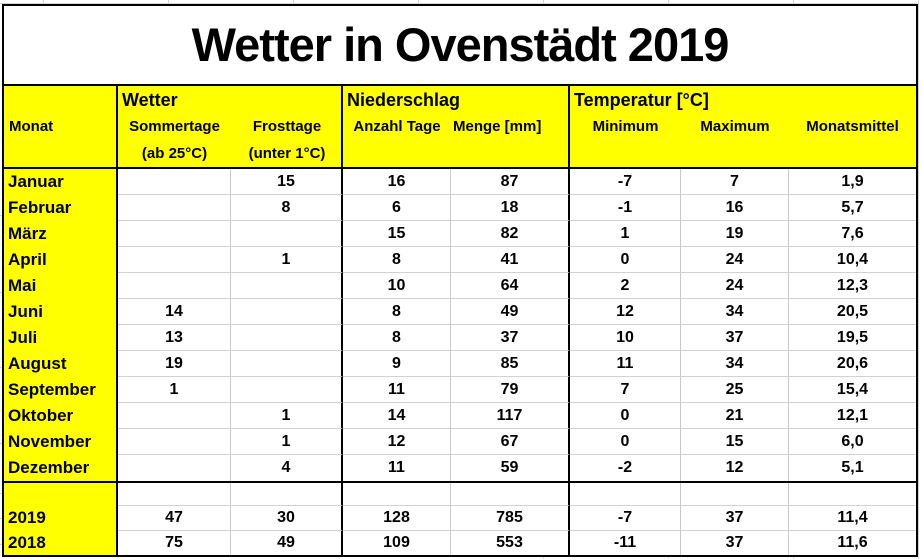  What do you see at coordinates (510, 182) in the screenshot?
I see `cell-menge: 87` at bounding box center [510, 182].